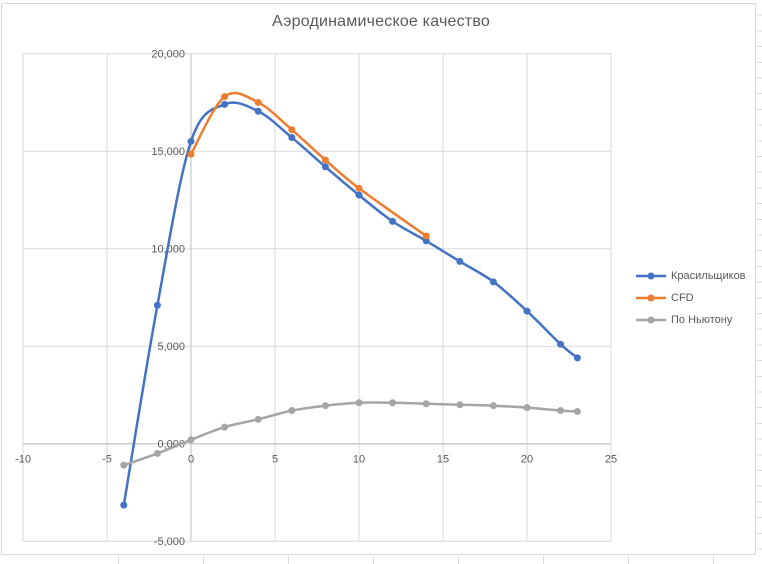 The width and height of the screenshot is (762, 564). I want to click on x-tick-label: 15, so click(443, 460).